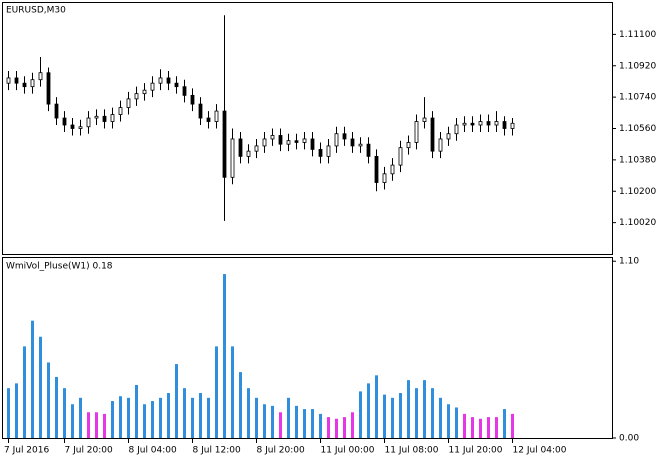 This screenshot has width=663, height=459. I want to click on y-tick-label: 1.10920, so click(637, 66).